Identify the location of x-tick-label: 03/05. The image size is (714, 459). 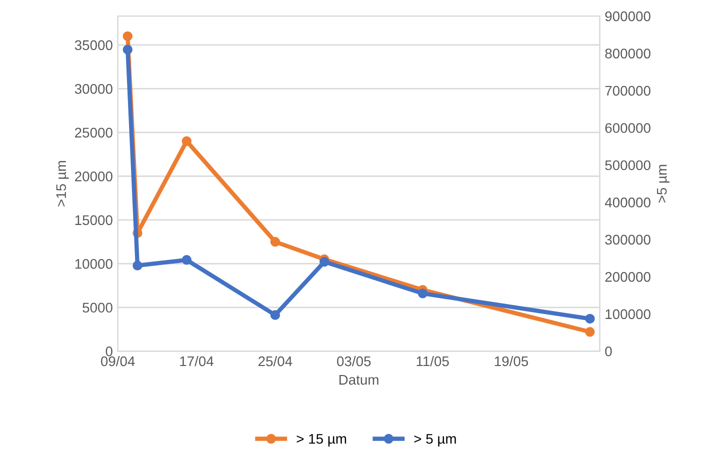
(354, 361).